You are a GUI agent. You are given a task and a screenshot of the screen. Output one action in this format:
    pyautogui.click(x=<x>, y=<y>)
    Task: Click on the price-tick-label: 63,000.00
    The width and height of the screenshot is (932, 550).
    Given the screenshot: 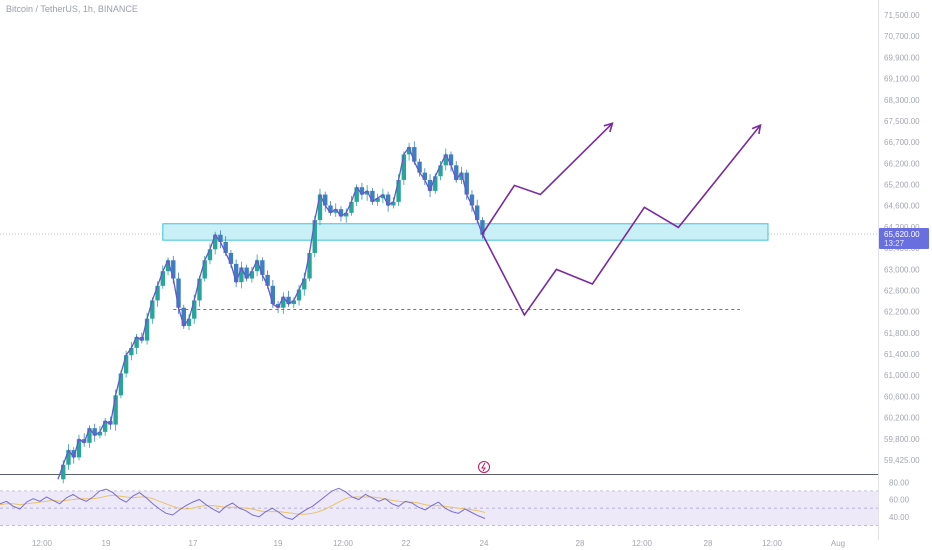 What is the action you would take?
    pyautogui.click(x=902, y=269)
    